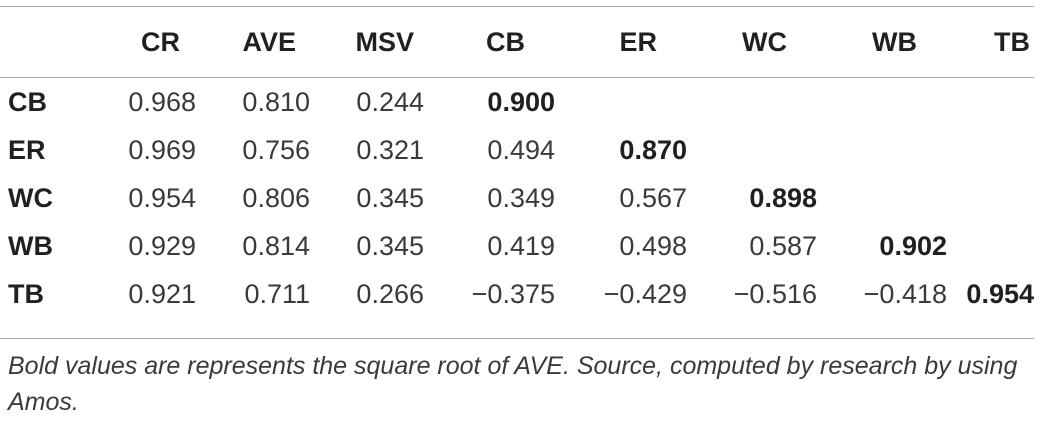 Image resolution: width=1040 pixels, height=423 pixels. I want to click on table-bottom-rule, so click(517, 338).